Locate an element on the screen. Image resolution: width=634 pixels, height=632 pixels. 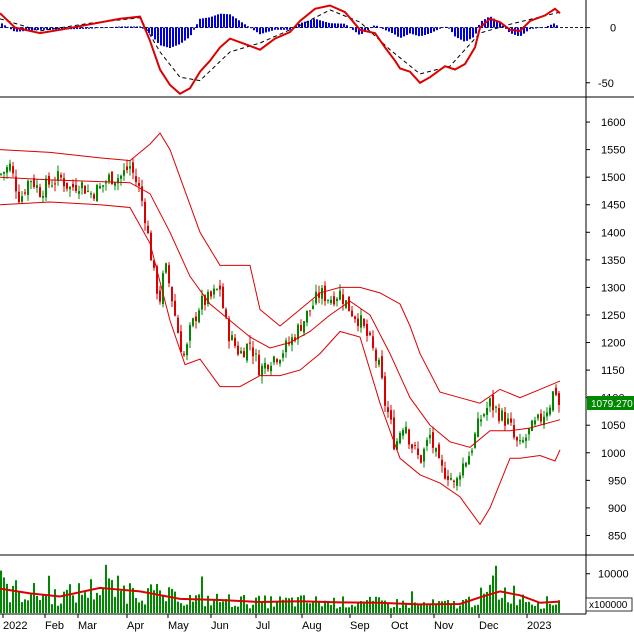
macd-tick-label: 0 is located at coordinates (613, 29).